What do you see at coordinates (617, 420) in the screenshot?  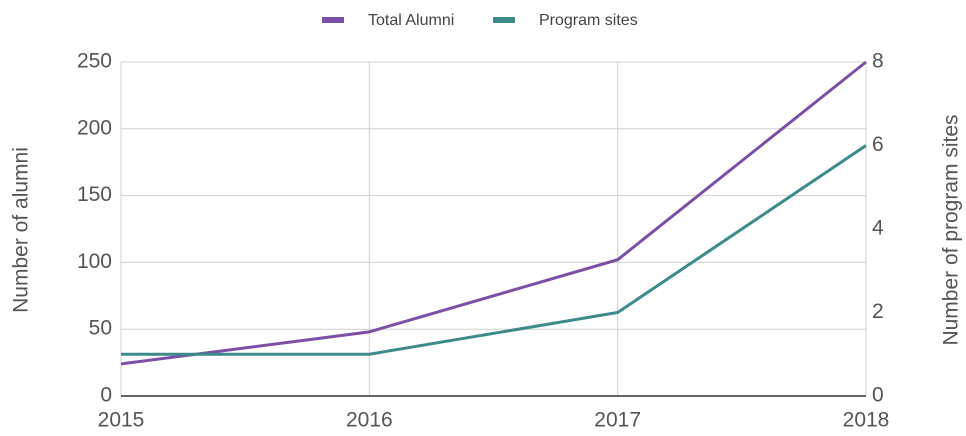 I see `x-tick-label: 2017` at bounding box center [617, 420].